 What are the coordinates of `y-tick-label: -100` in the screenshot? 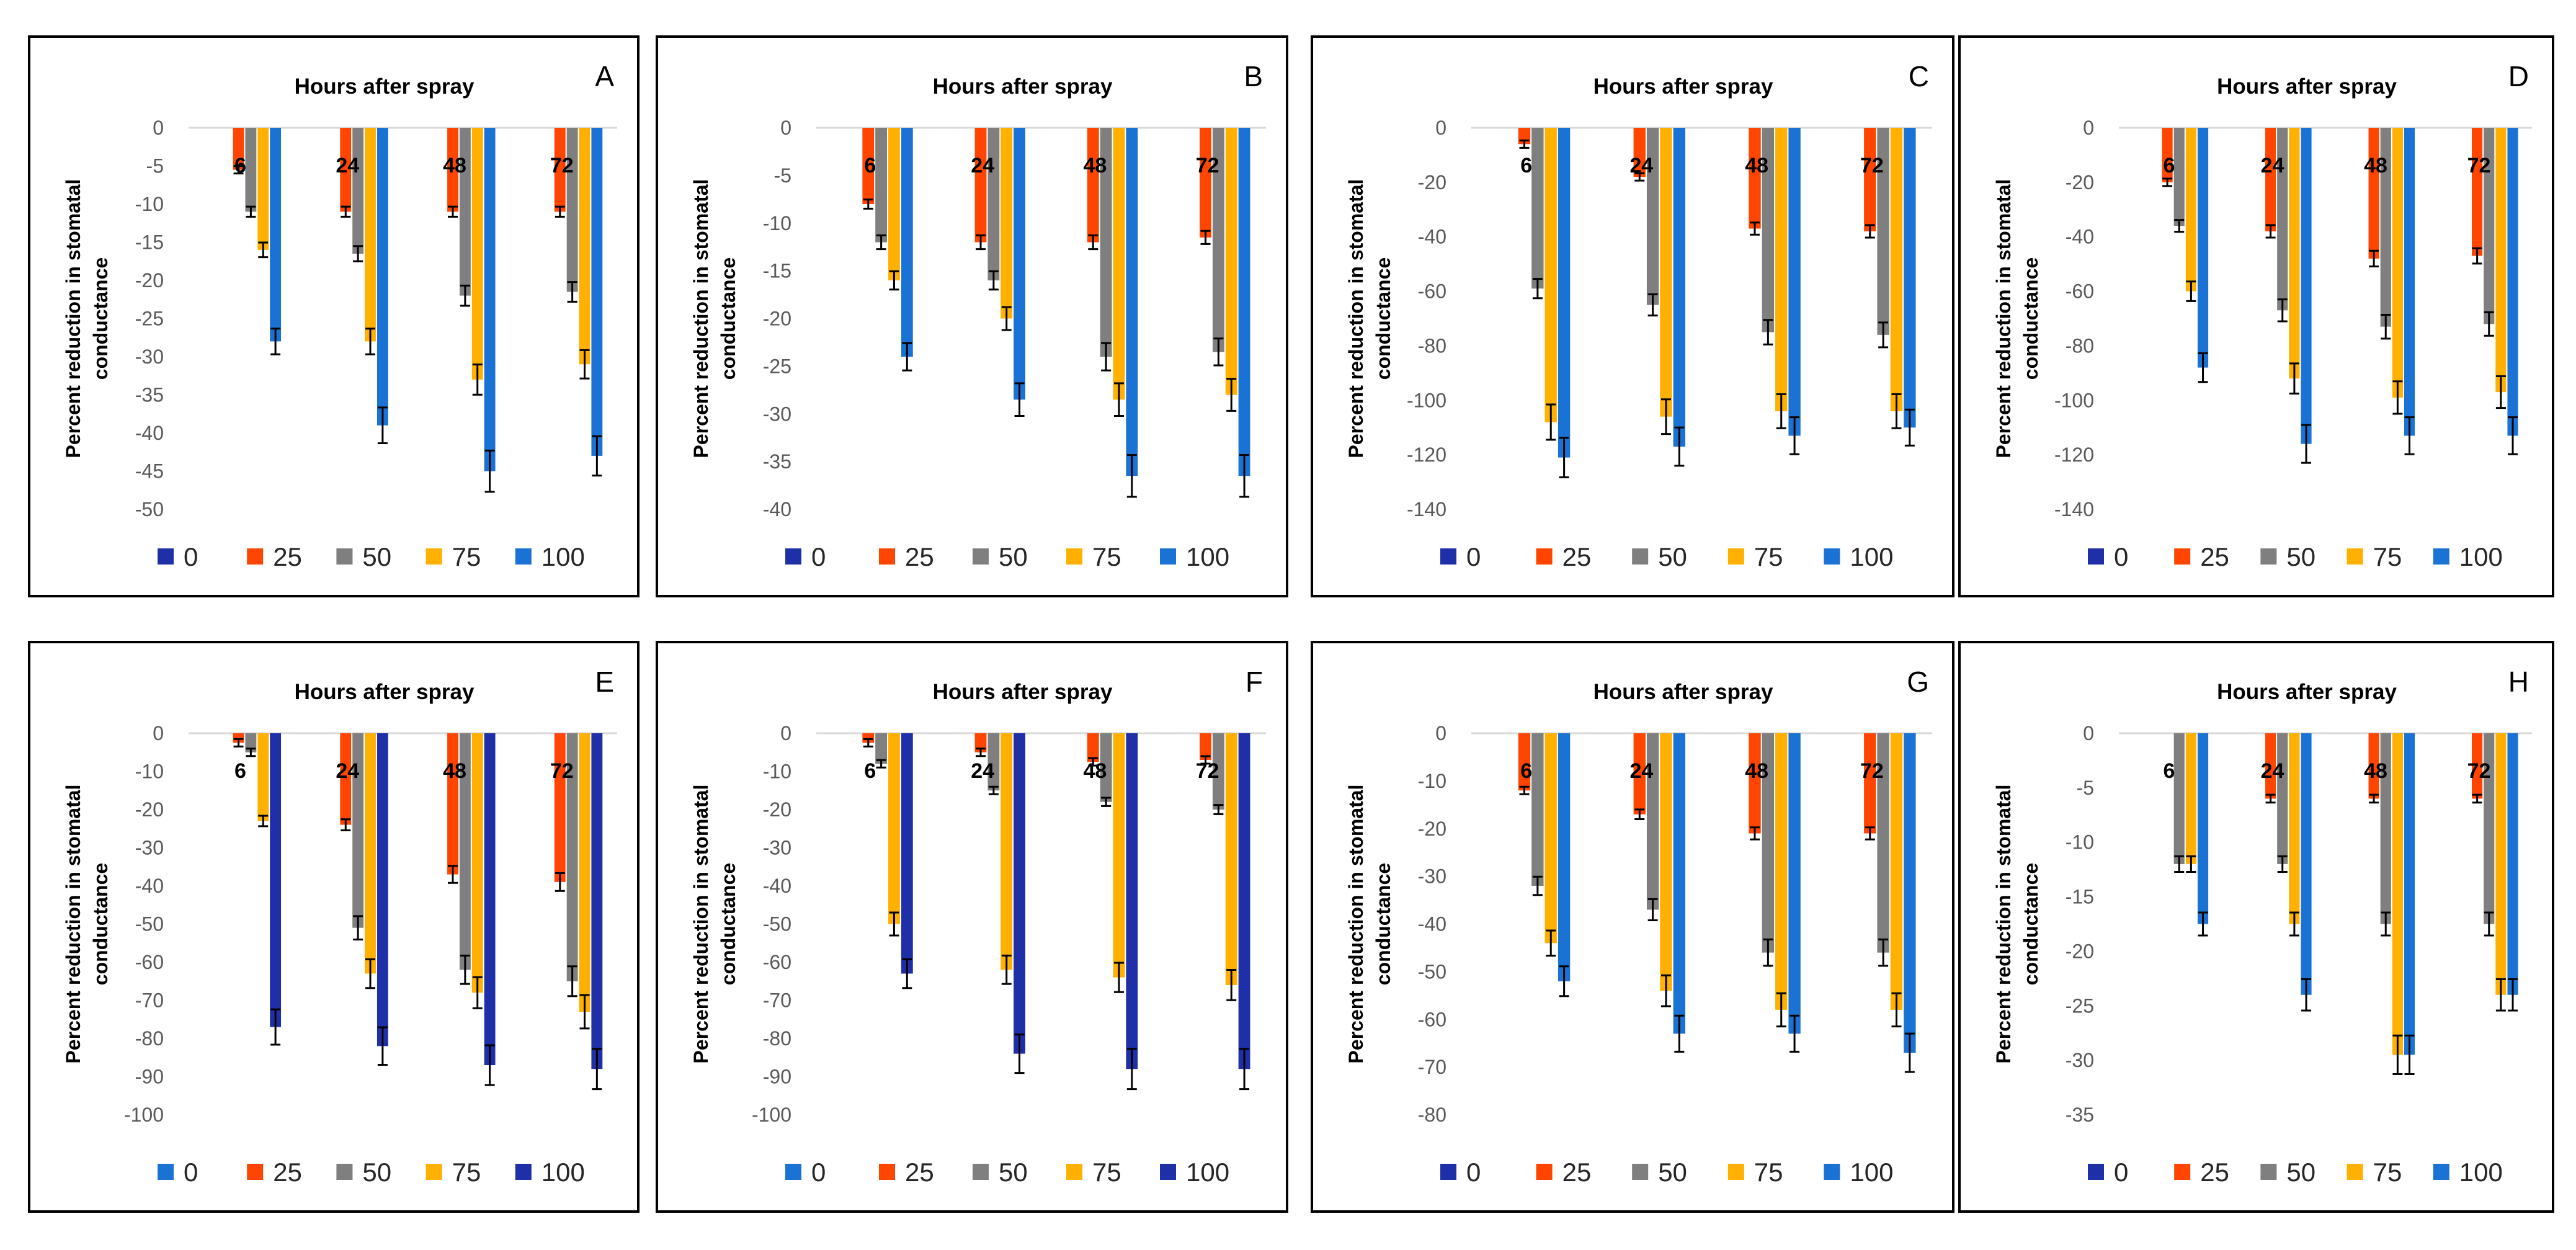 It's located at (771, 1115).